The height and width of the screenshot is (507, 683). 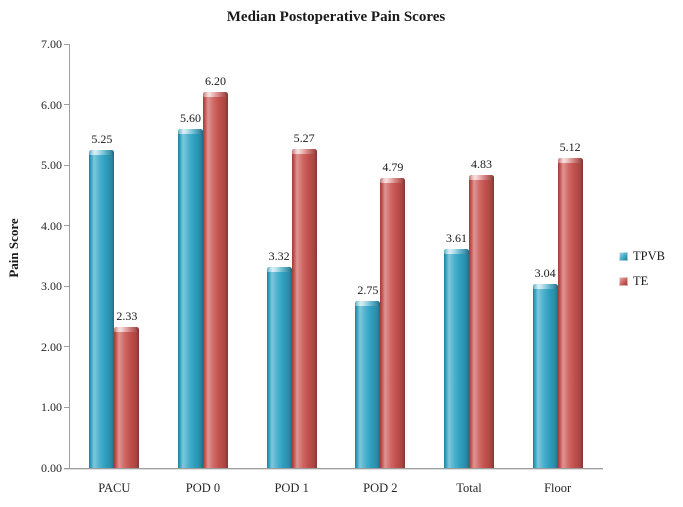 I want to click on x-category-label: POD 2, so click(x=380, y=488).